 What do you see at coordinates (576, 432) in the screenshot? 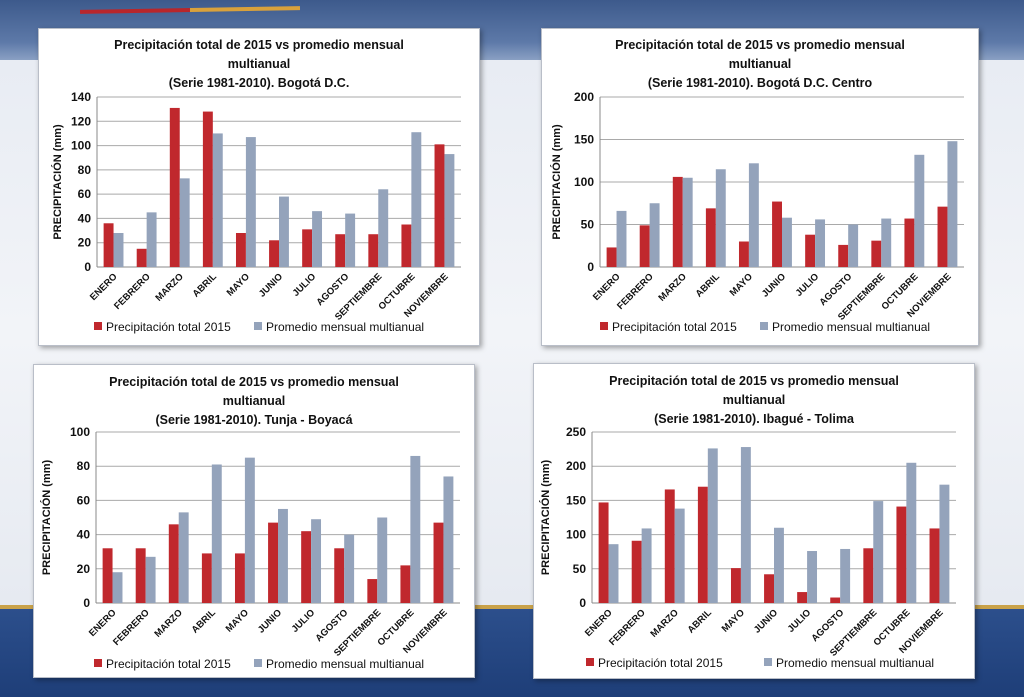
I see `y-tick-label: 250` at bounding box center [576, 432].